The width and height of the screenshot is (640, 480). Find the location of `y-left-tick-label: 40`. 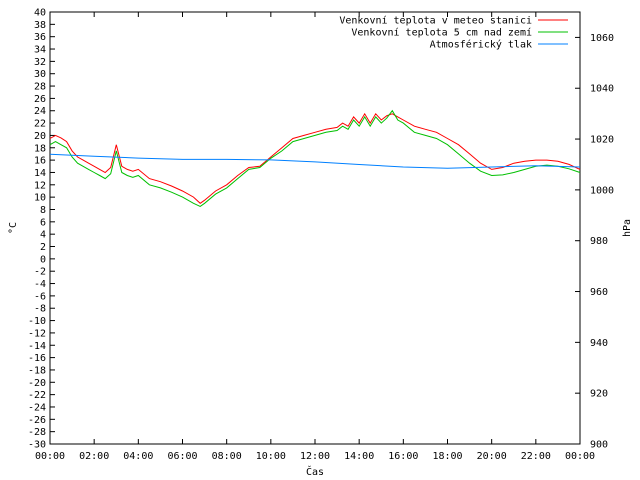

y-left-tick-label: 40 is located at coordinates (40, 13).